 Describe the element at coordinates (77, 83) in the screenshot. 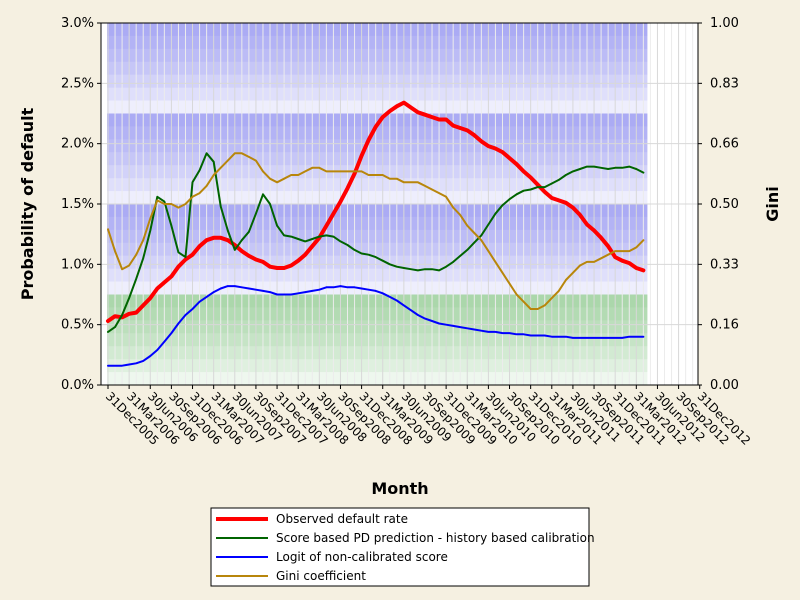

I see `left-tick-label: 2.5%` at that location.